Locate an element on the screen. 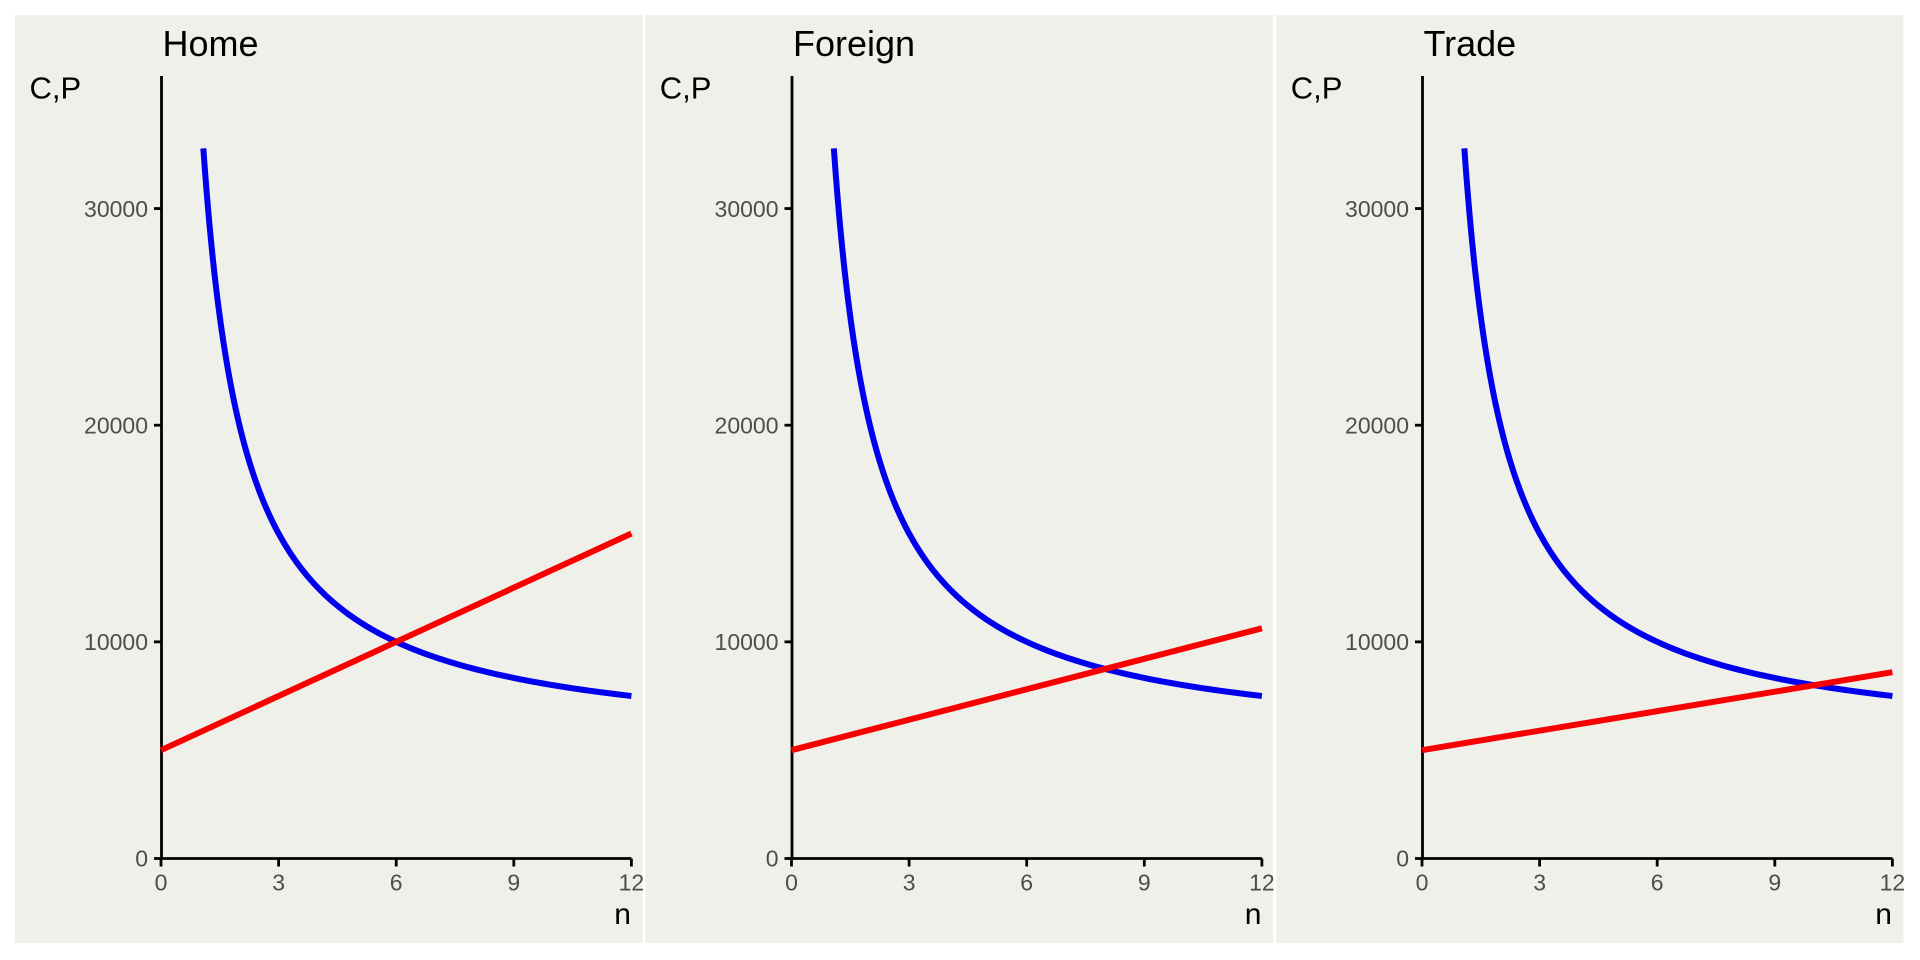 The width and height of the screenshot is (1920, 960). svg-text: Foreign is located at coordinates (854, 43).